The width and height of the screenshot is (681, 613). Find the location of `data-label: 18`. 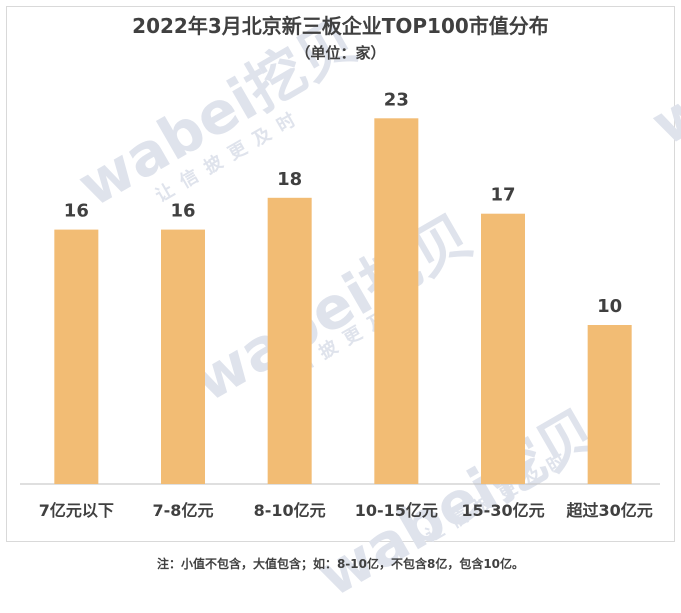

data-label: 18 is located at coordinates (289, 179).